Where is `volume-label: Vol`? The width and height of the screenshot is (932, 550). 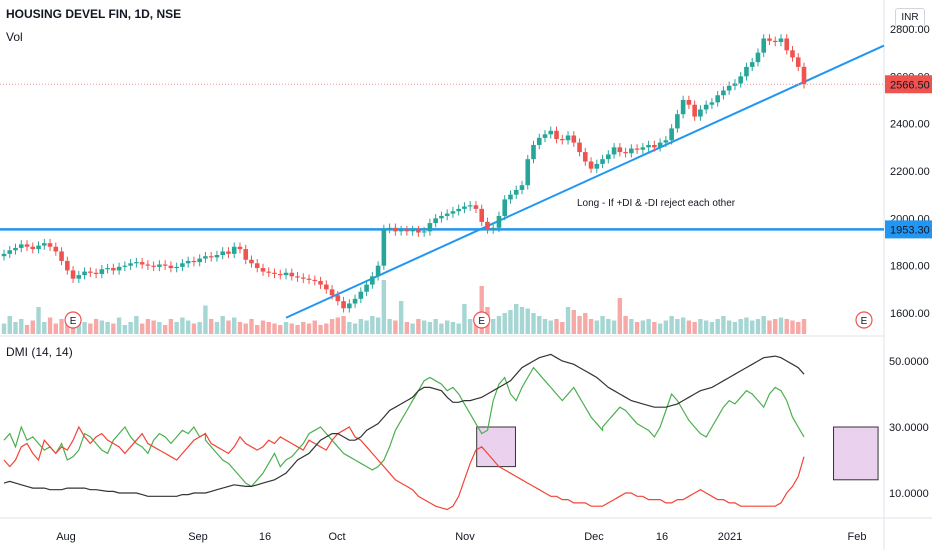
volume-label: Vol is located at coordinates (14, 37).